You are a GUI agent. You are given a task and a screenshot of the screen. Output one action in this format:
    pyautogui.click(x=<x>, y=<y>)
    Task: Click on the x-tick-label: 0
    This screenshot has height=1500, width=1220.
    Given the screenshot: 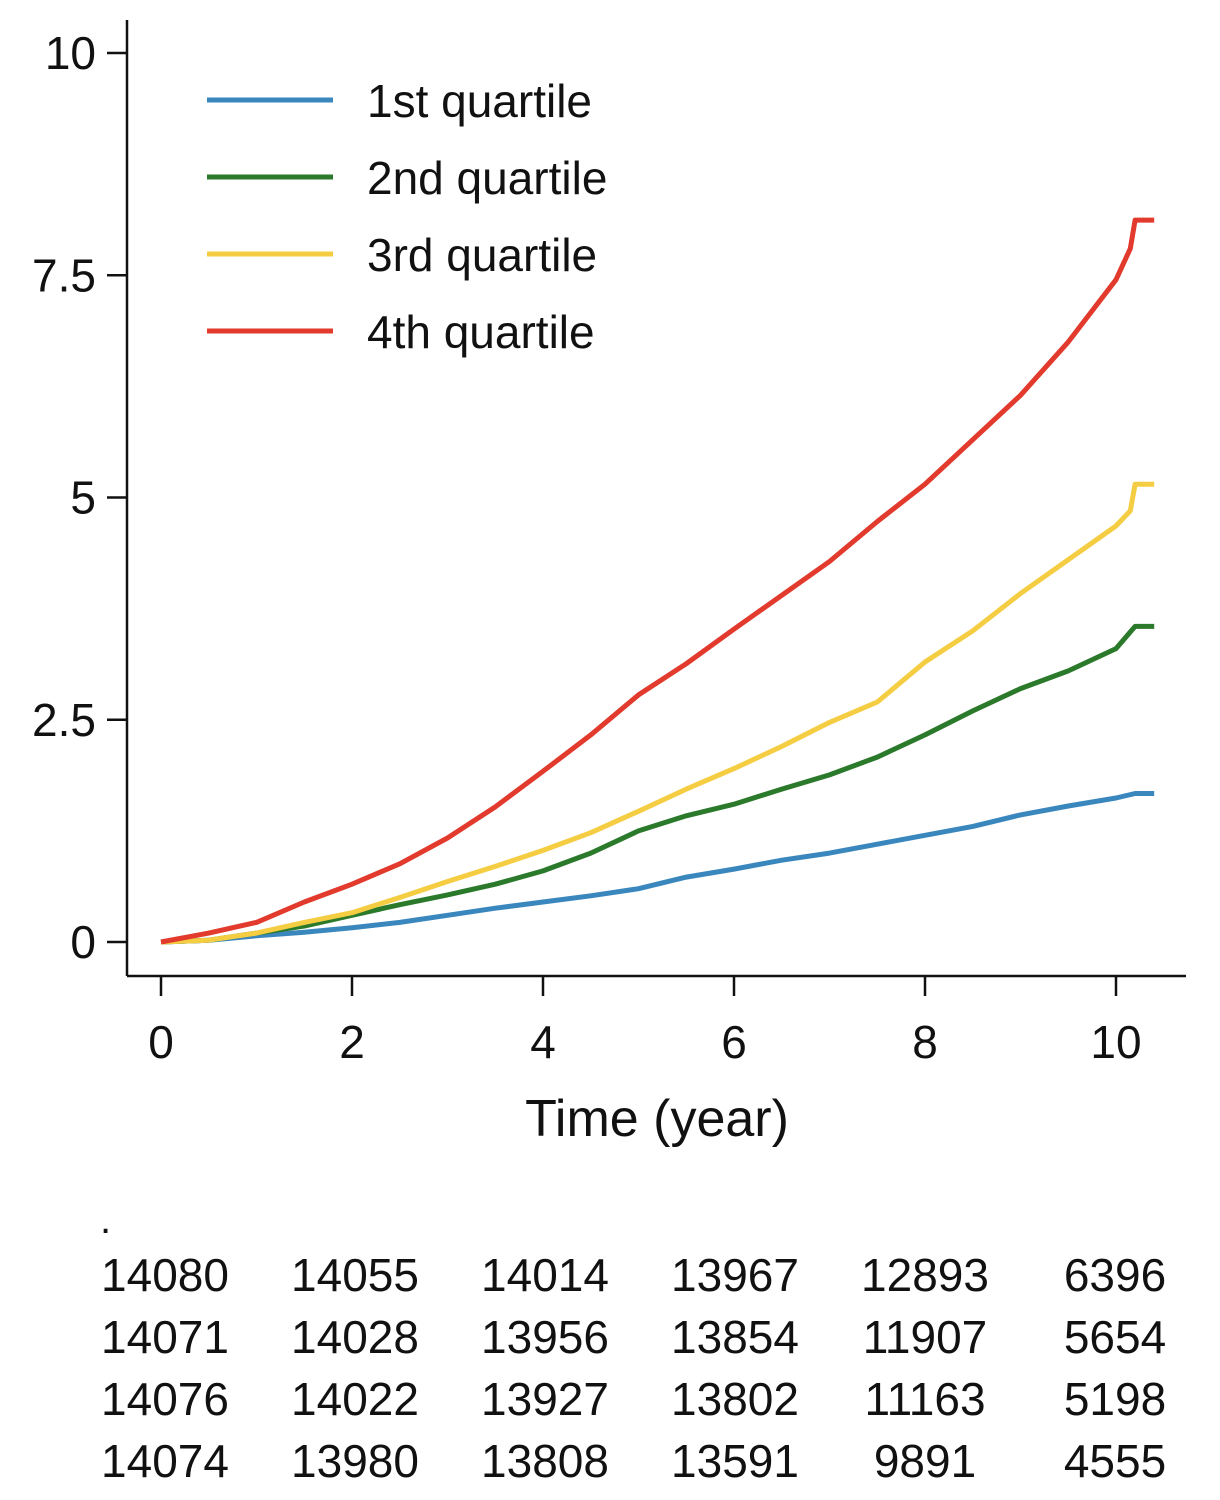 What is the action you would take?
    pyautogui.click(x=161, y=1042)
    